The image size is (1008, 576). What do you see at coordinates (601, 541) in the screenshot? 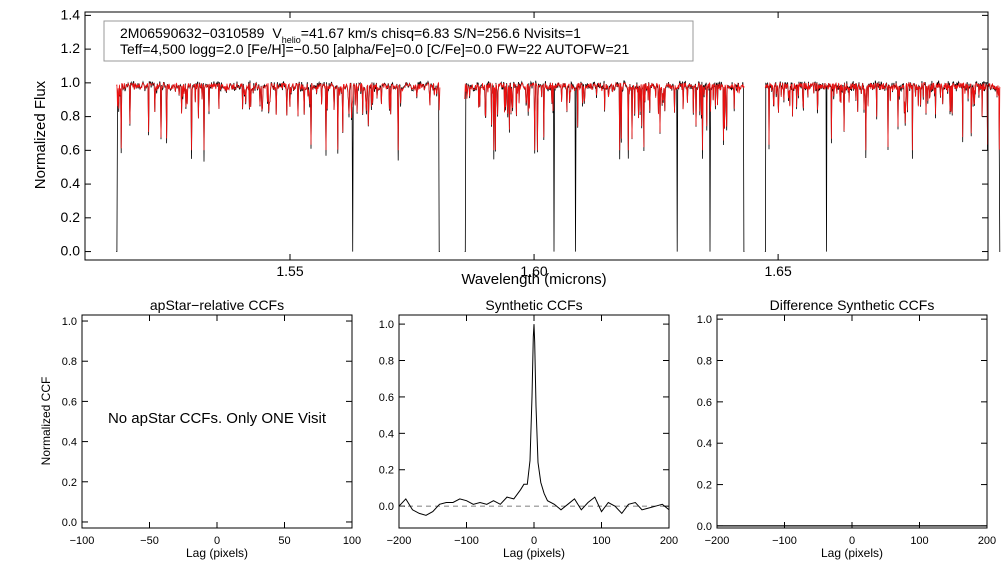
I see `synthetic-ccf-x-tick-label: 100` at bounding box center [601, 541].